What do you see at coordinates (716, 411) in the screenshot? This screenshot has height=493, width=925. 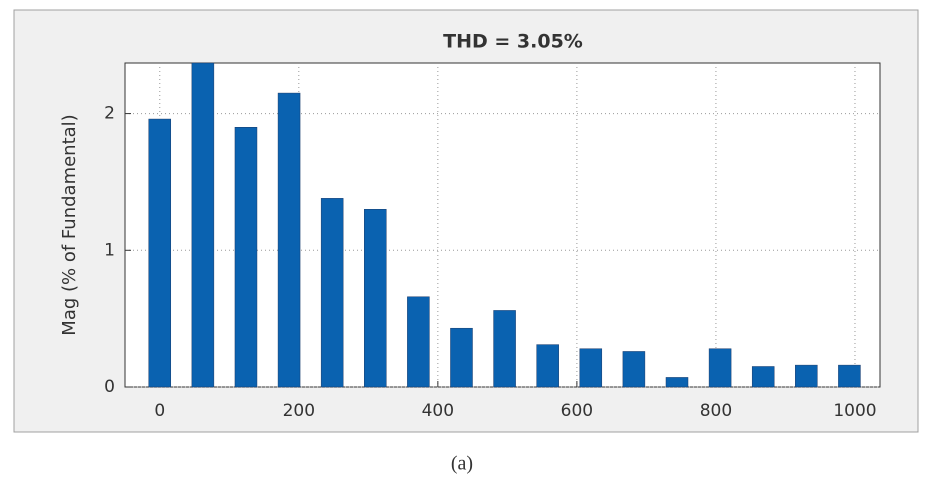 I see `x-tick-label: 800` at bounding box center [716, 411].